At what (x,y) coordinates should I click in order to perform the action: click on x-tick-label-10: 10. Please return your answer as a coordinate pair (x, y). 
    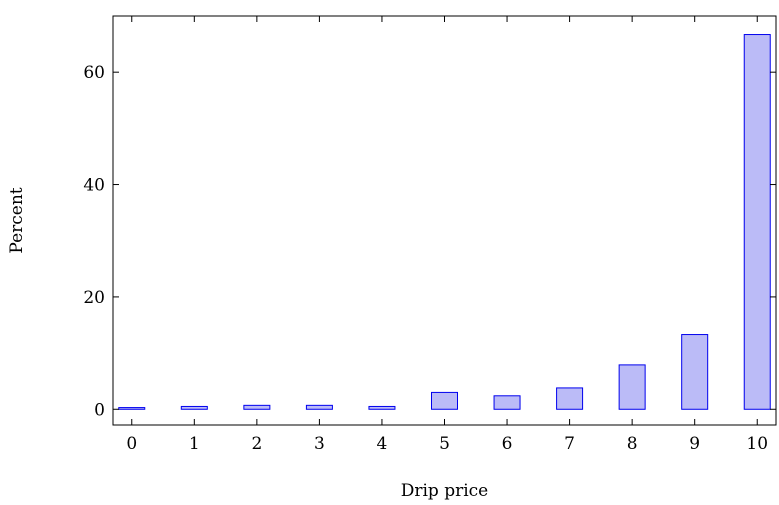
    Looking at the image, I should click on (757, 444).